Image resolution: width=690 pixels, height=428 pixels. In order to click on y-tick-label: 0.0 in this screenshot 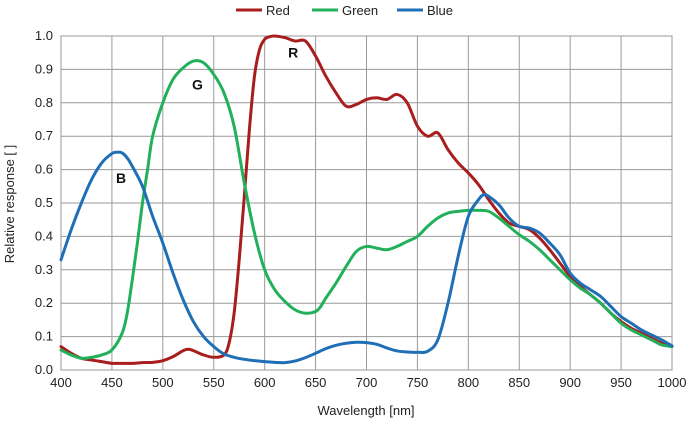, I will do `click(44, 369)`.